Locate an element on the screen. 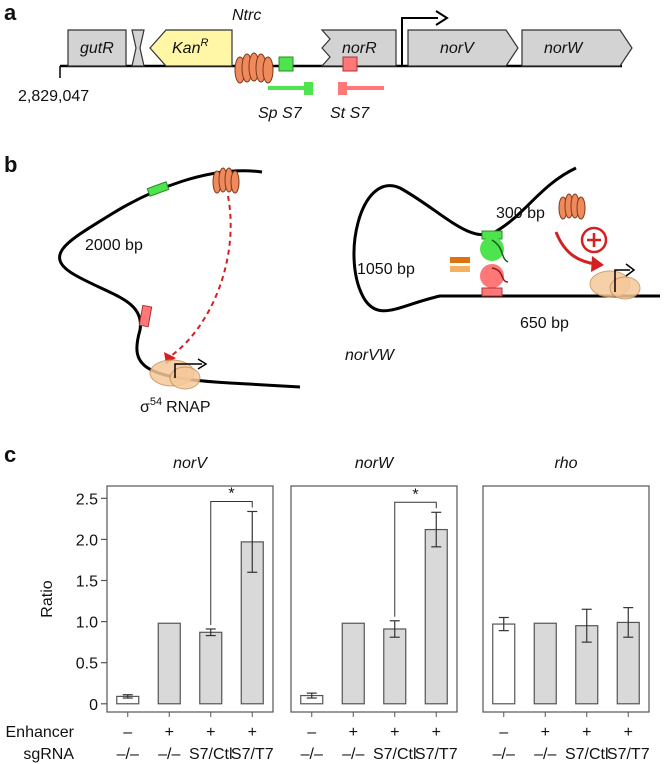 Image resolution: width=671 pixels, height=764 pixels. length-label: 1050 bp is located at coordinates (386, 269).